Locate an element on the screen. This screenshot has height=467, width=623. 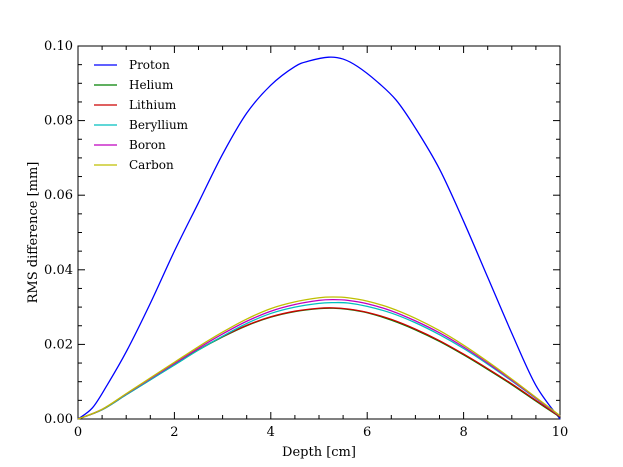
y-tick-label: 0.10 is located at coordinates (58, 46).